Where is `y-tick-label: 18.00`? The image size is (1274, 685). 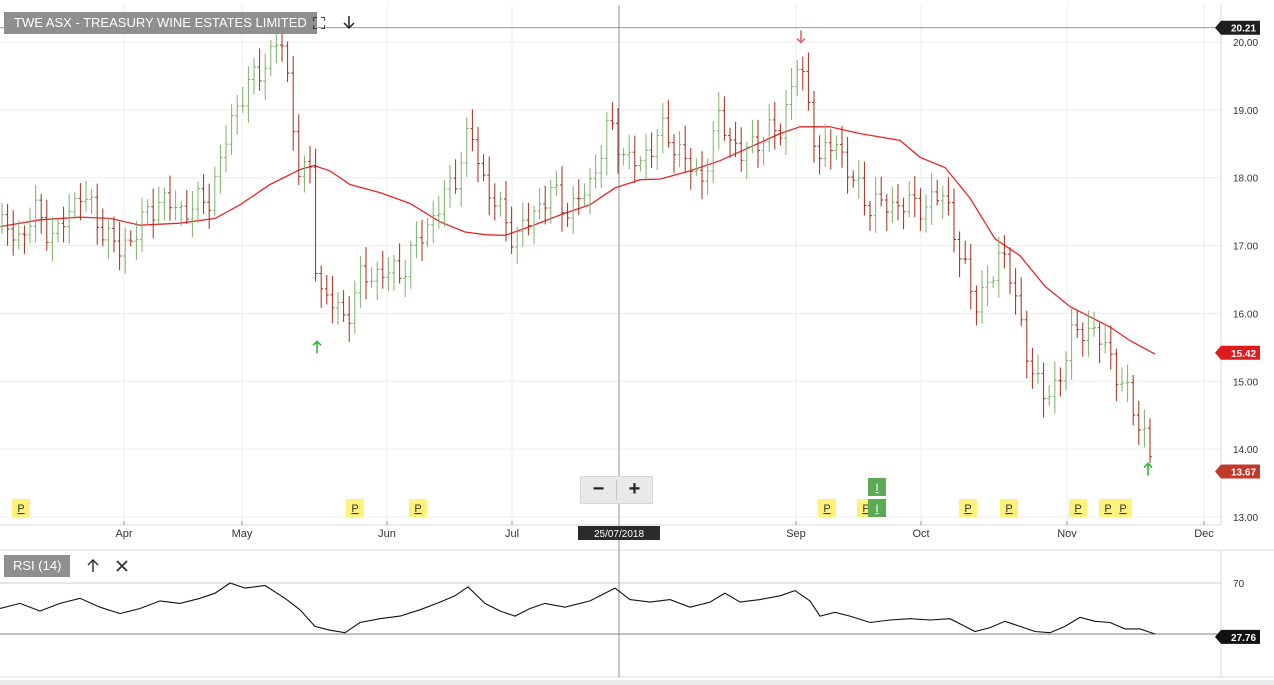 y-tick-label: 18.00 is located at coordinates (1245, 179).